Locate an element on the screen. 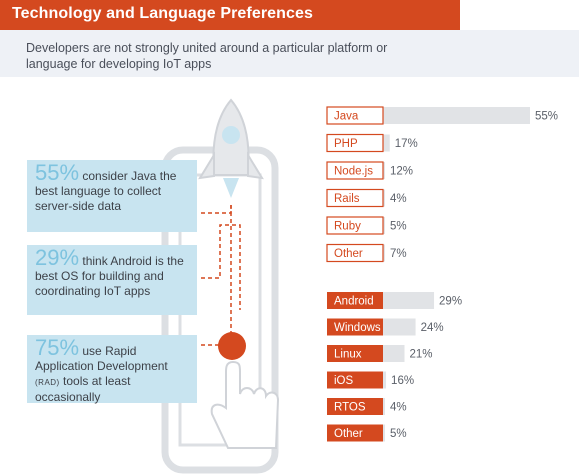  bar-label-box-0-java is located at coordinates (355, 115).